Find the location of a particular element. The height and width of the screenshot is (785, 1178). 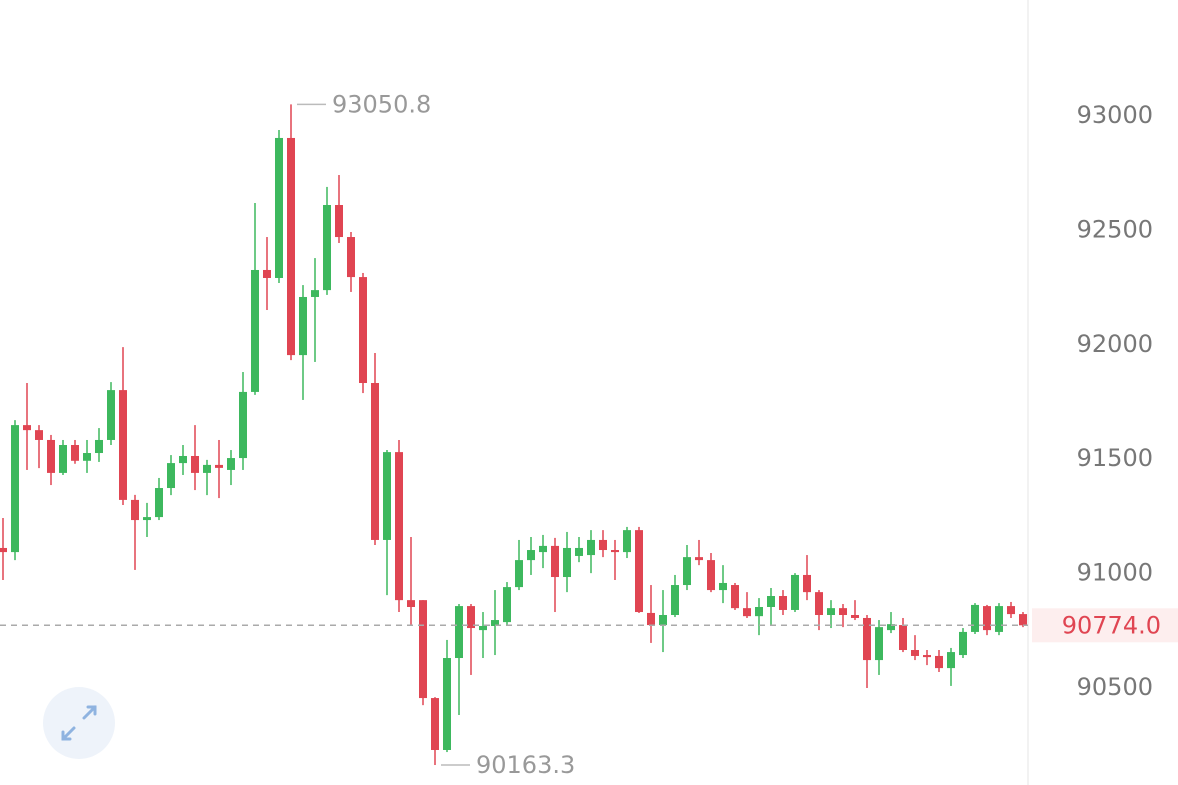

last-price-badge is located at coordinates (1105, 625).